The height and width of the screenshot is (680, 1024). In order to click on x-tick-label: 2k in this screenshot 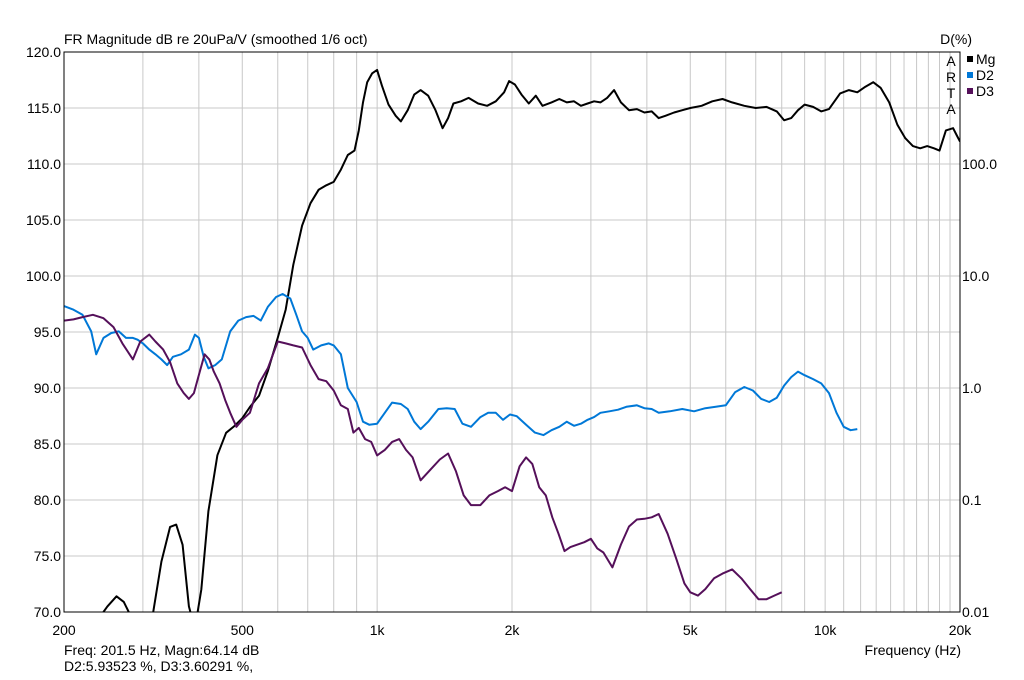, I will do `click(513, 630)`.